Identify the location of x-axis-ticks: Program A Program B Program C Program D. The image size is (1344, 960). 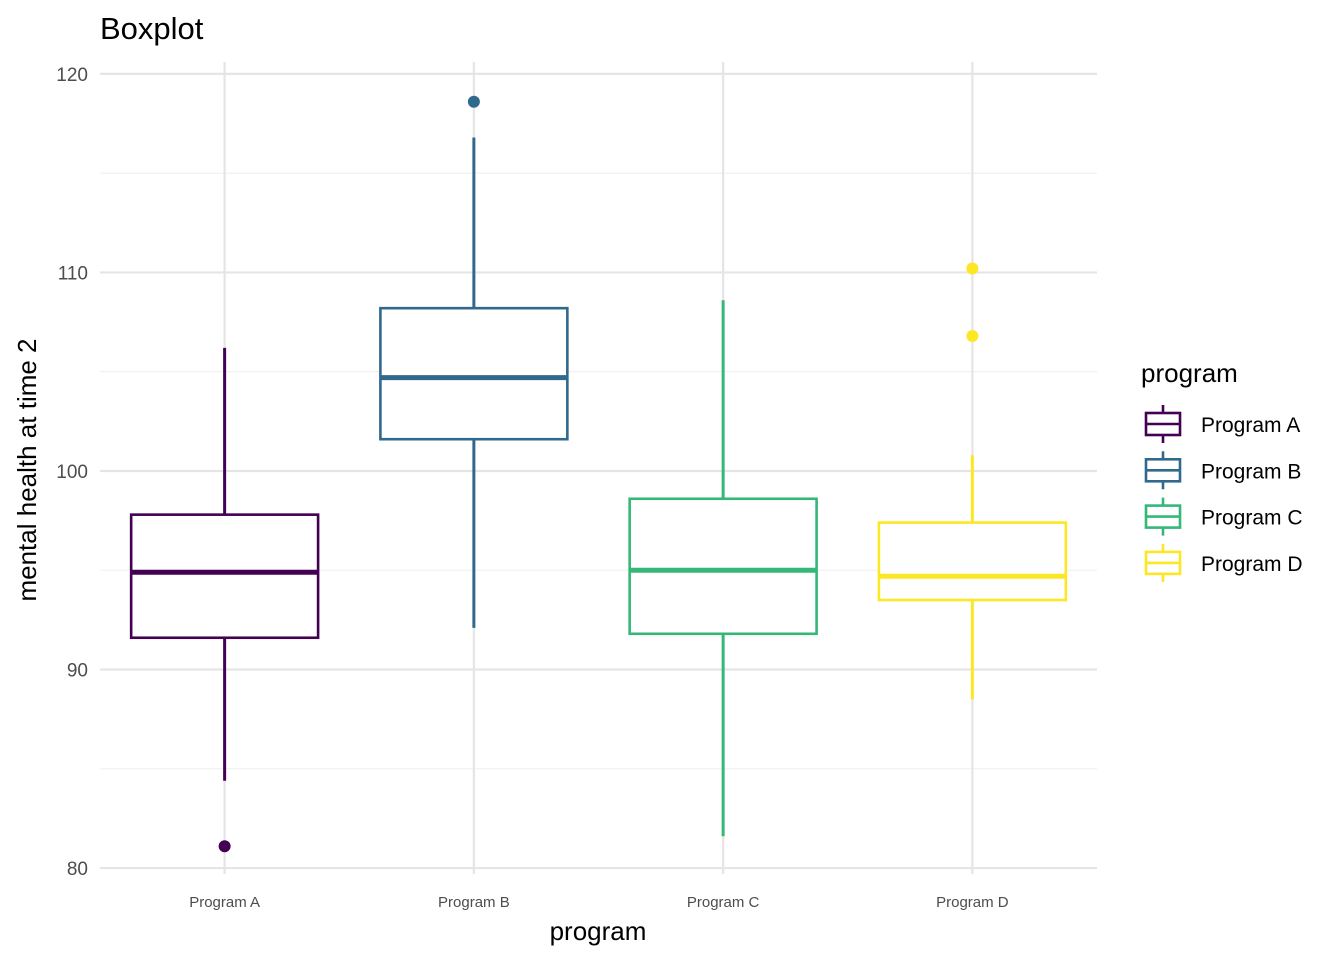
(599, 902).